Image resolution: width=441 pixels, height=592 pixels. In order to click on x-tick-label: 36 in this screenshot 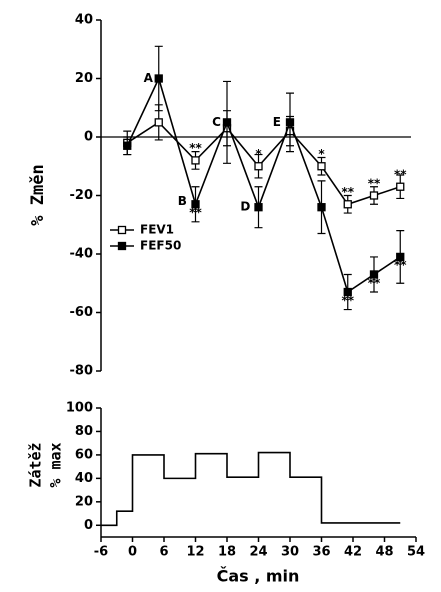, I will do `click(321, 552)`.